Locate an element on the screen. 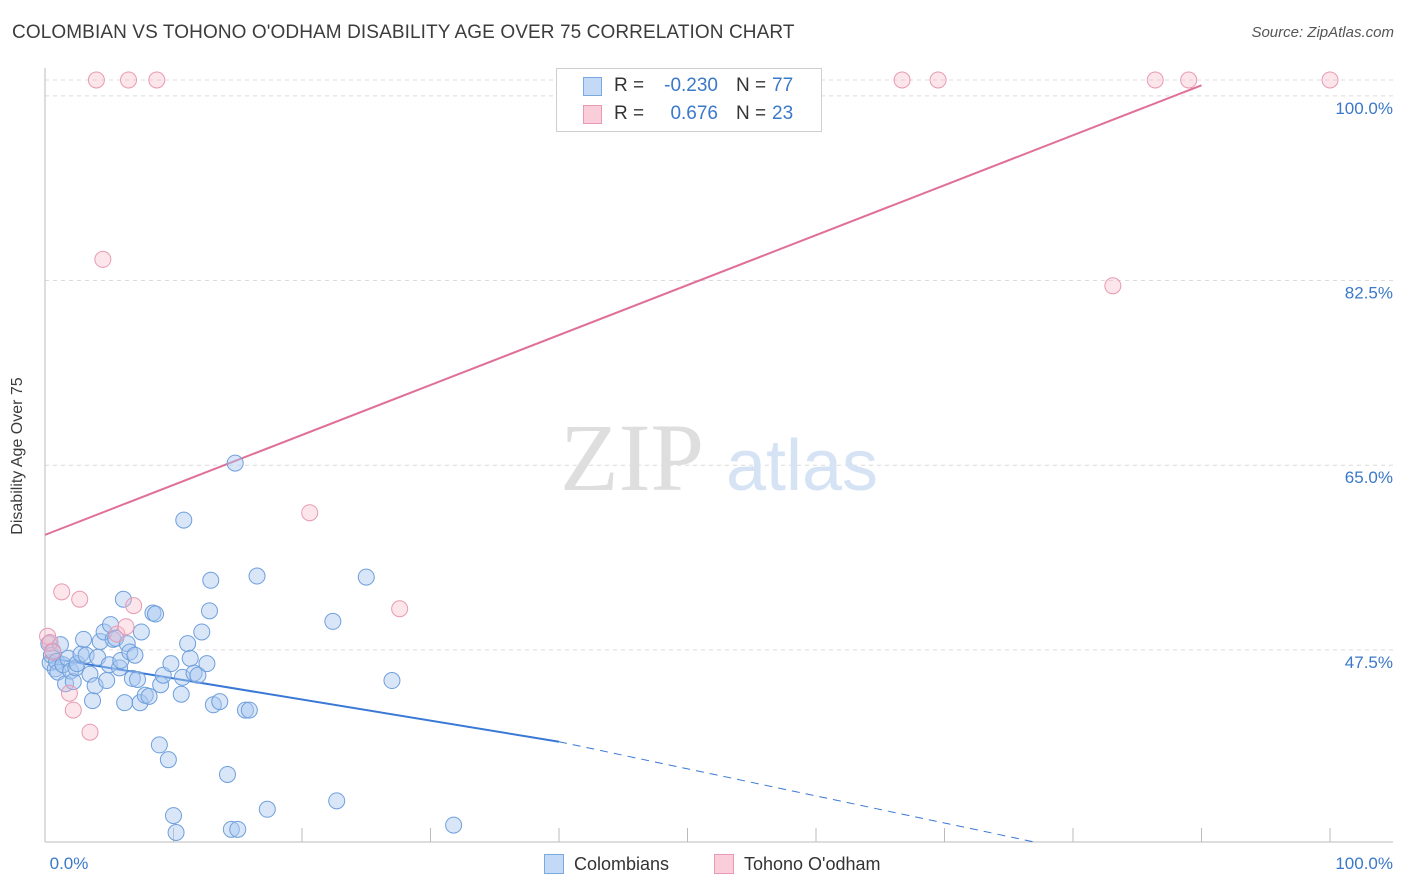  x-tick-label: 0.0% is located at coordinates (69, 863).